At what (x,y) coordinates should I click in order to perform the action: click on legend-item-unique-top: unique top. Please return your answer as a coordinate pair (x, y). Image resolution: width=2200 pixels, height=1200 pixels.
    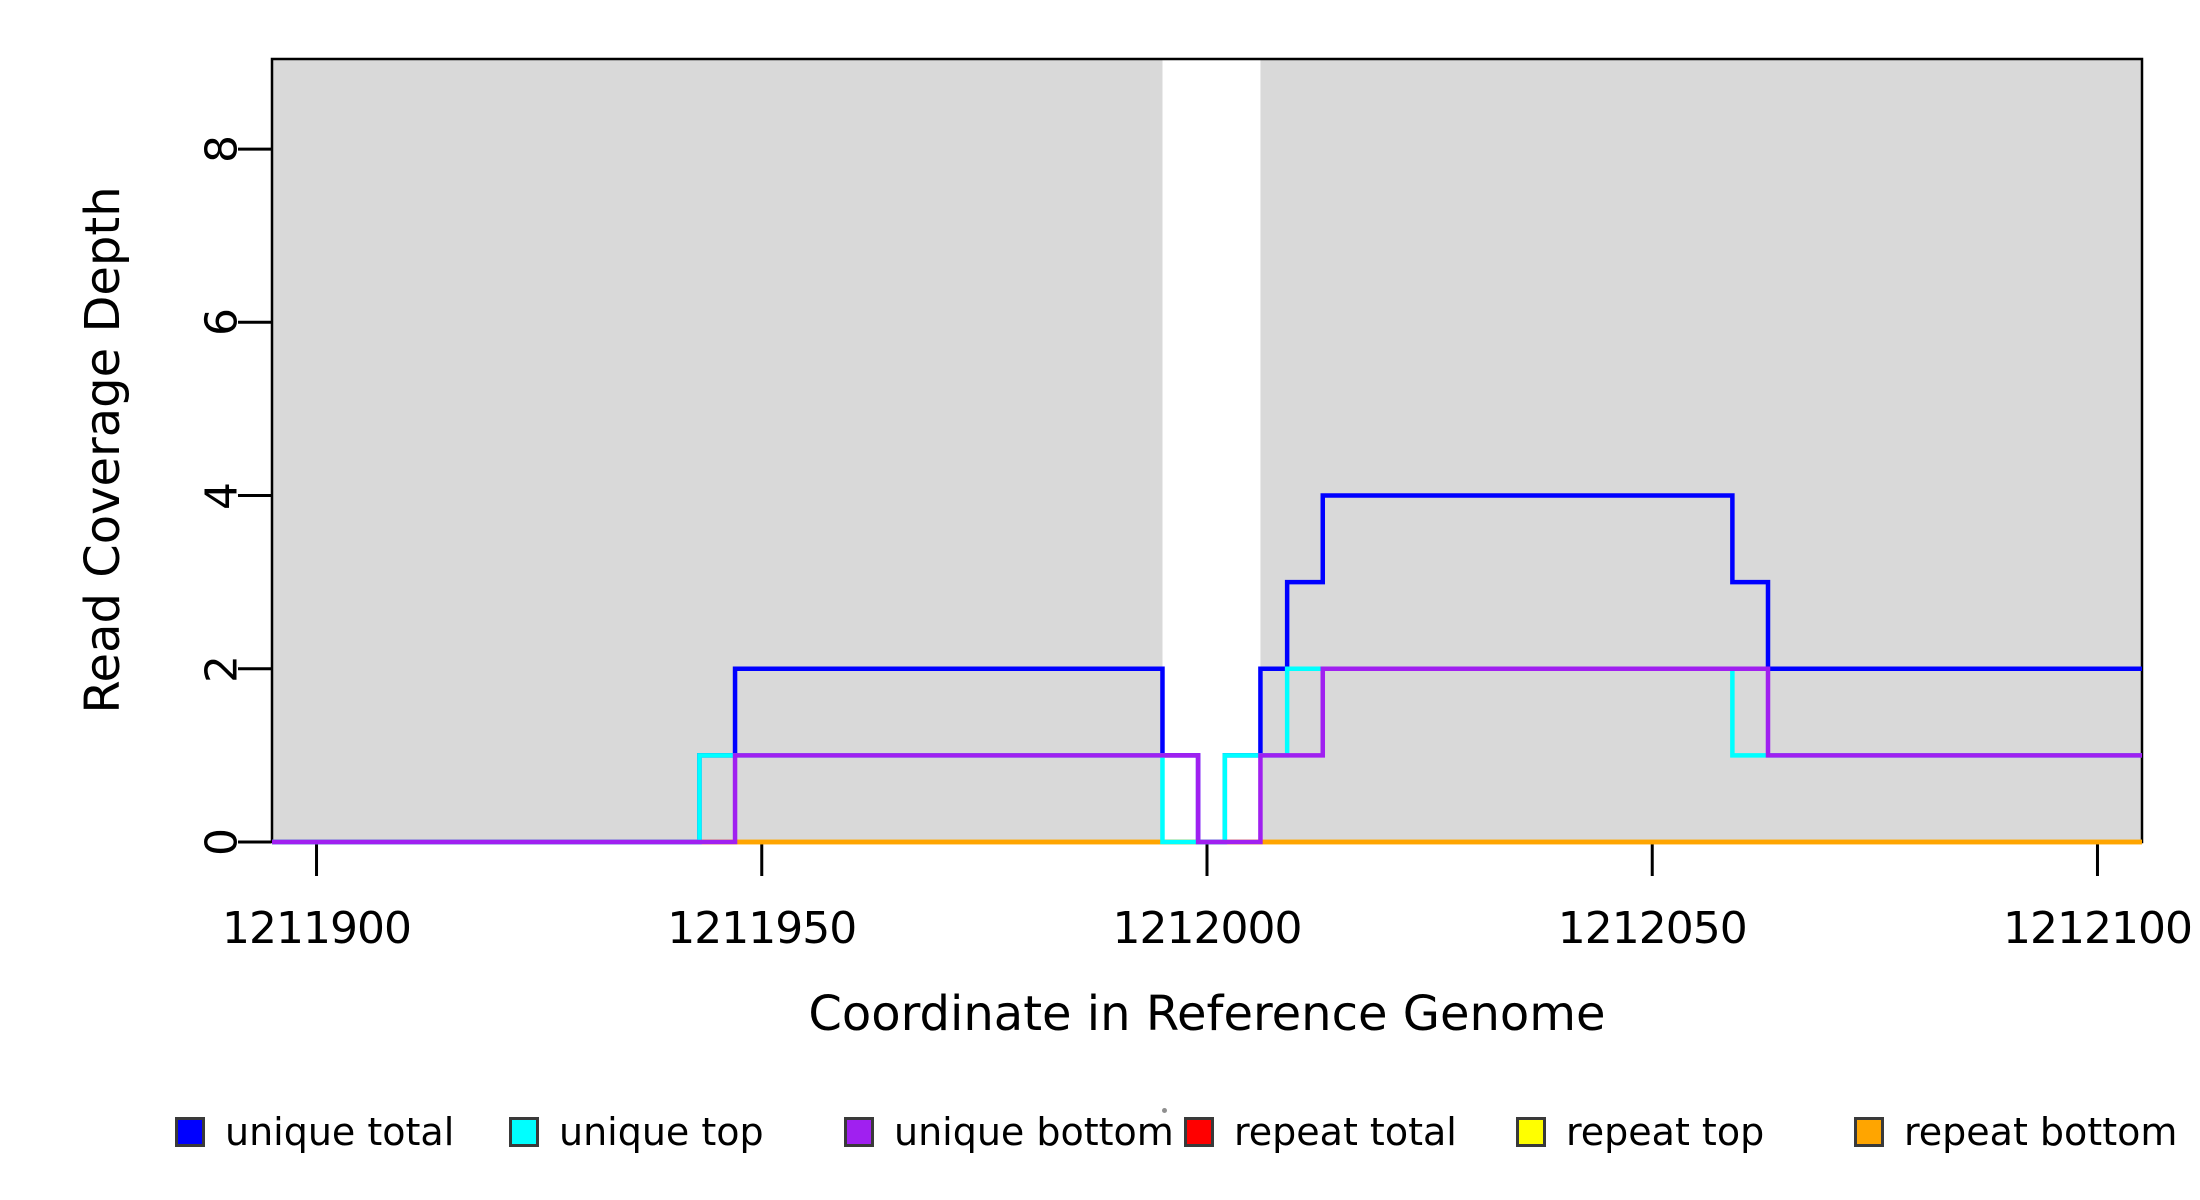
    Looking at the image, I should click on (636, 1132).